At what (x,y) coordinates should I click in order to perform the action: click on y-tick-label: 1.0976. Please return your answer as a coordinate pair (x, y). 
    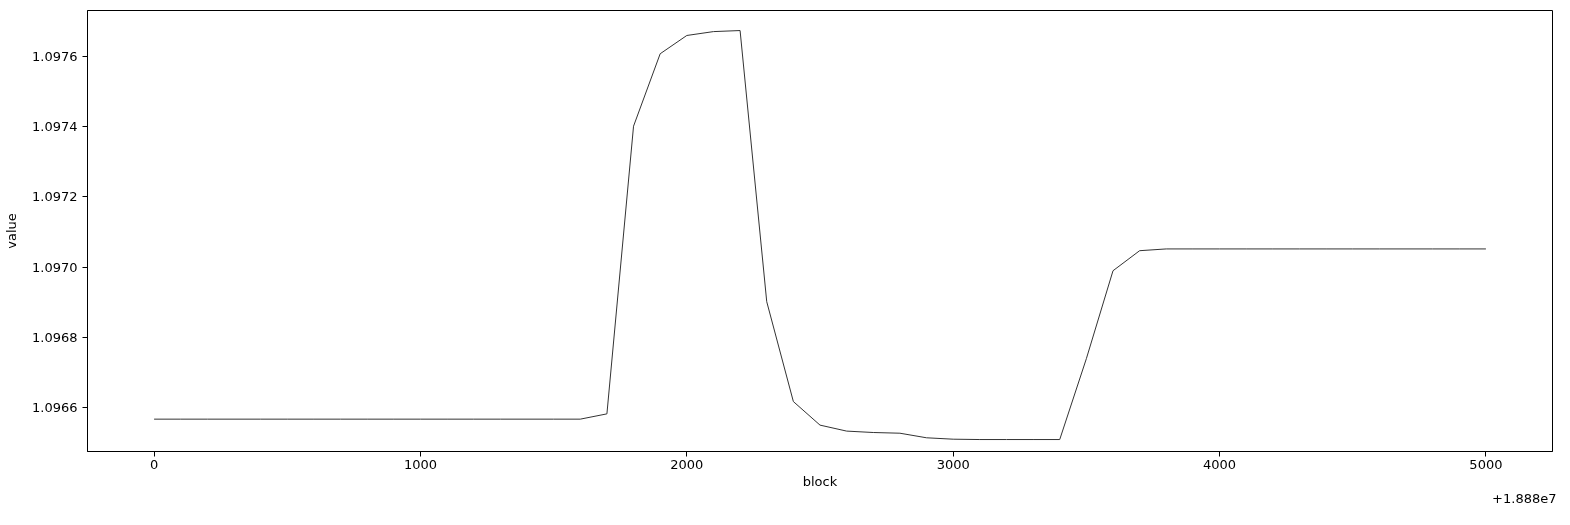
    Looking at the image, I should click on (55, 56).